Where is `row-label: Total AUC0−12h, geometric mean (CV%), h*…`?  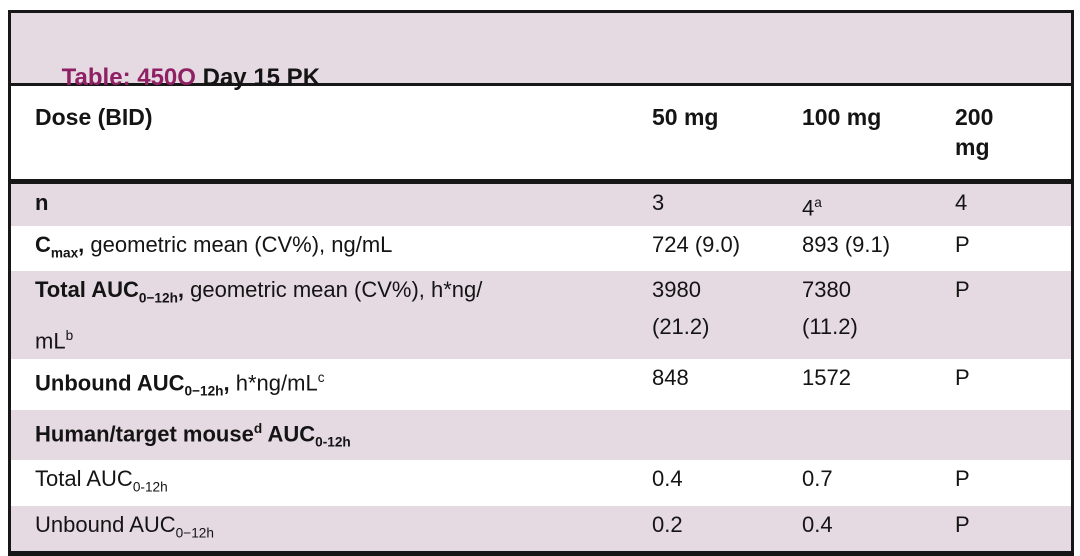 row-label: Total AUC0−12h, geometric mean (CV%), h*… is located at coordinates (329, 315).